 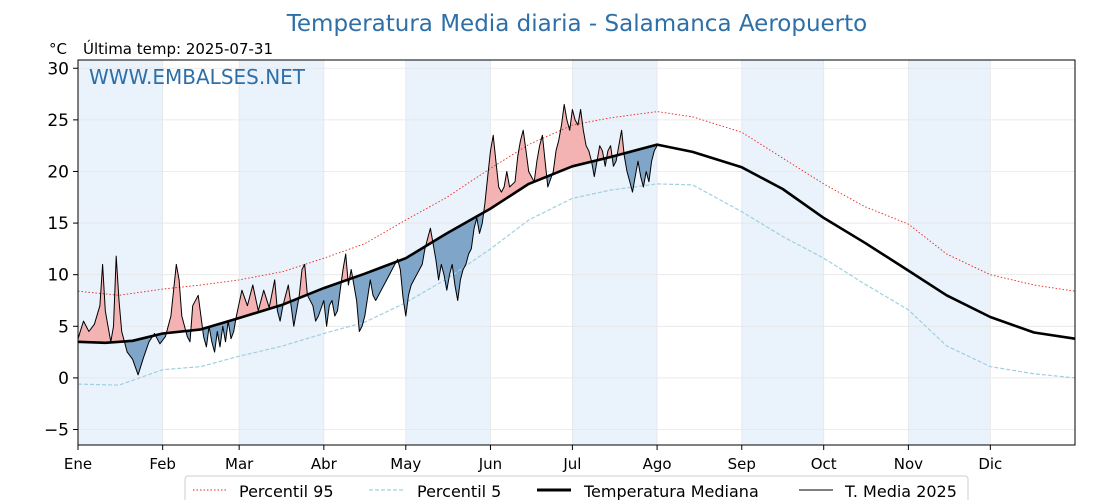 I want to click on legend-item-t2025: T. Media 2025, so click(x=878, y=491).